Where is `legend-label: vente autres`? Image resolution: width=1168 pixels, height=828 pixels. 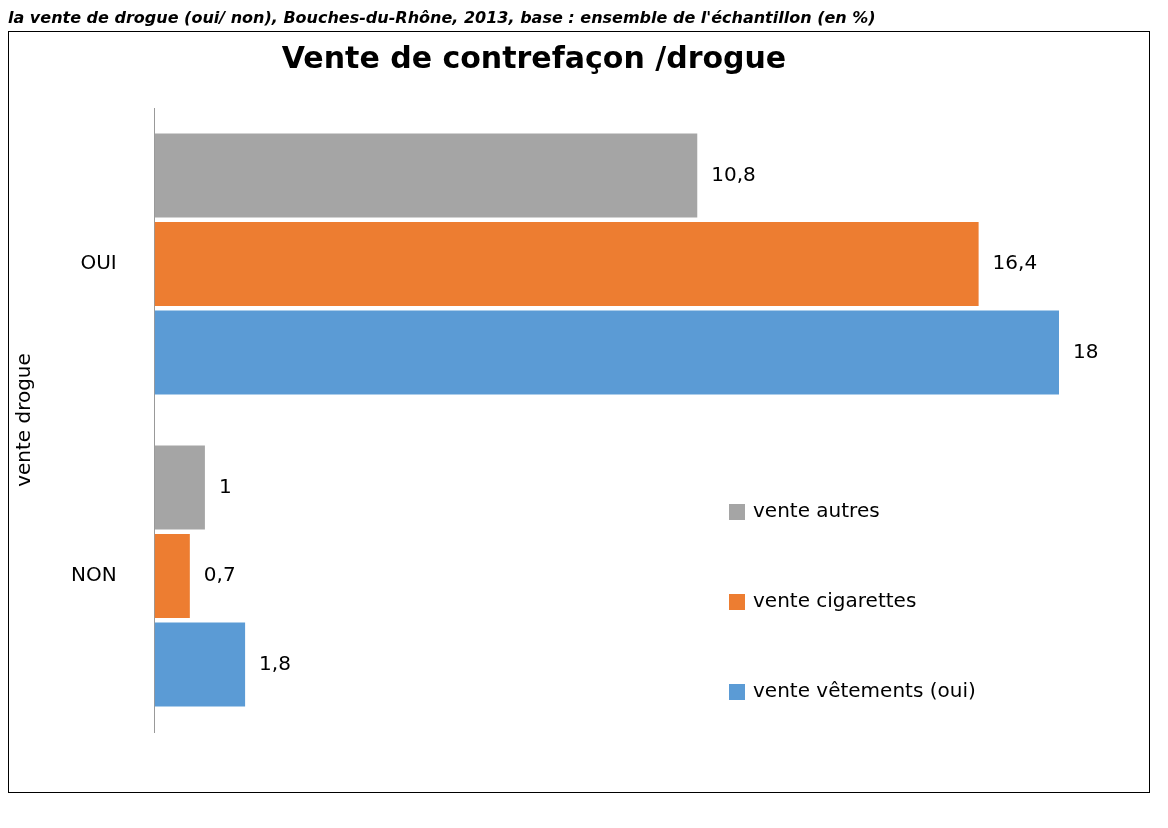 legend-label: vente autres is located at coordinates (816, 510).